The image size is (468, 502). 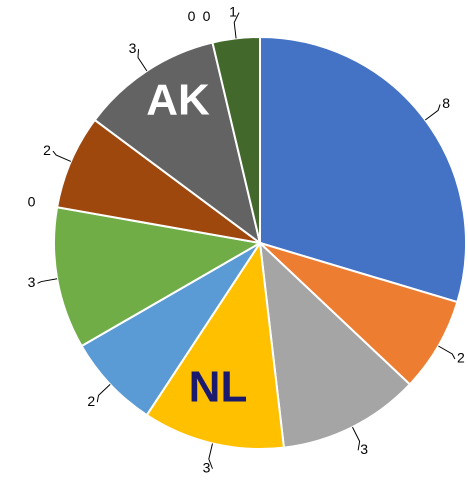 I want to click on annotation: AK, so click(x=178, y=100).